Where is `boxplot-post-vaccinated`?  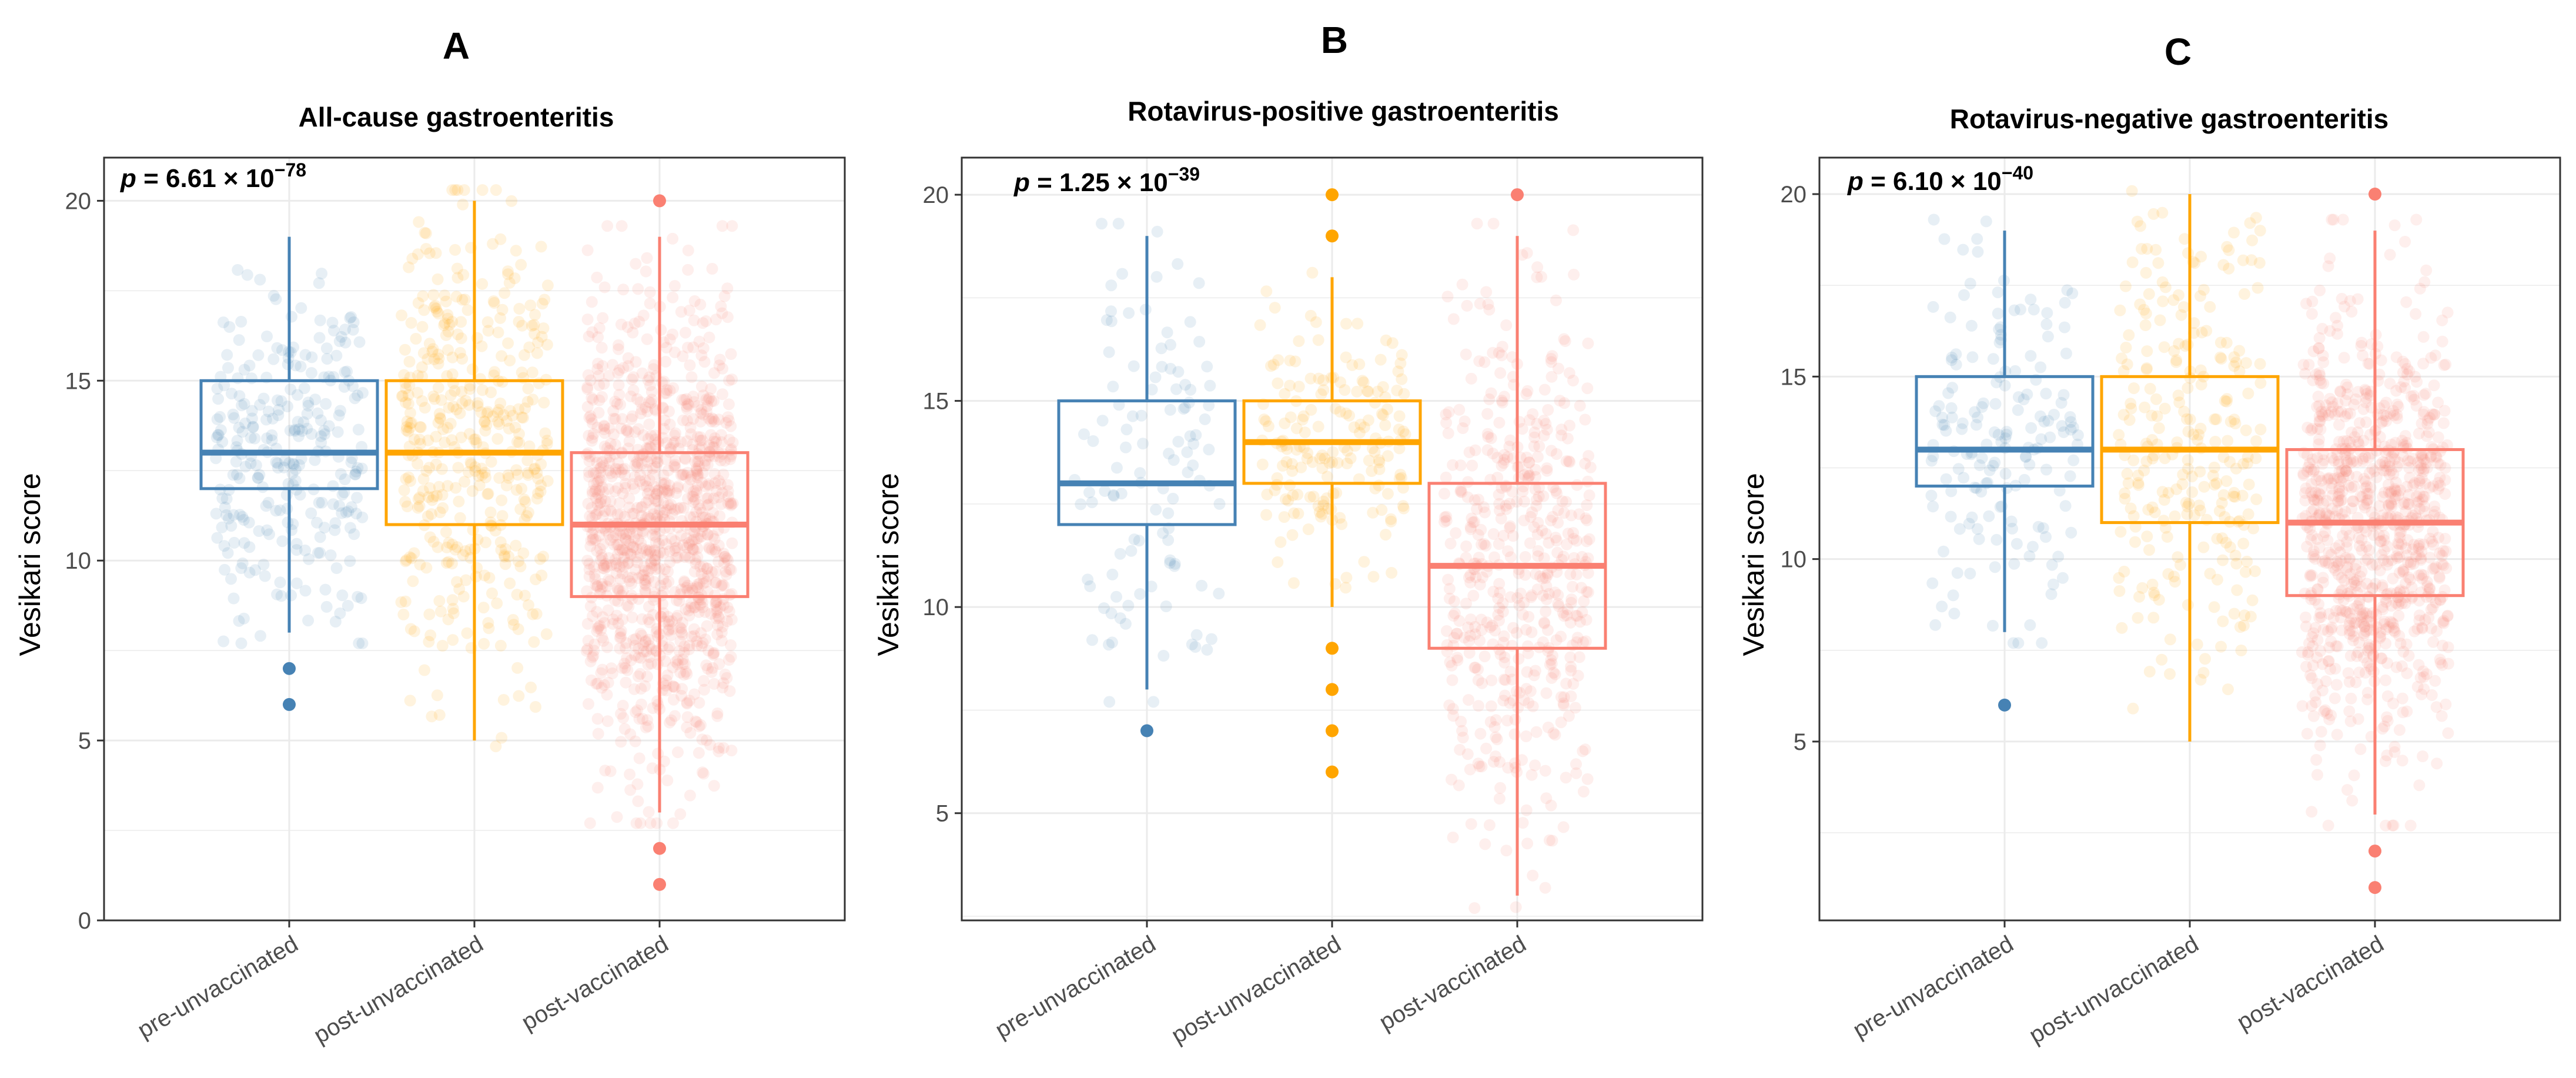
boxplot-post-vaccinated is located at coordinates (2375, 541).